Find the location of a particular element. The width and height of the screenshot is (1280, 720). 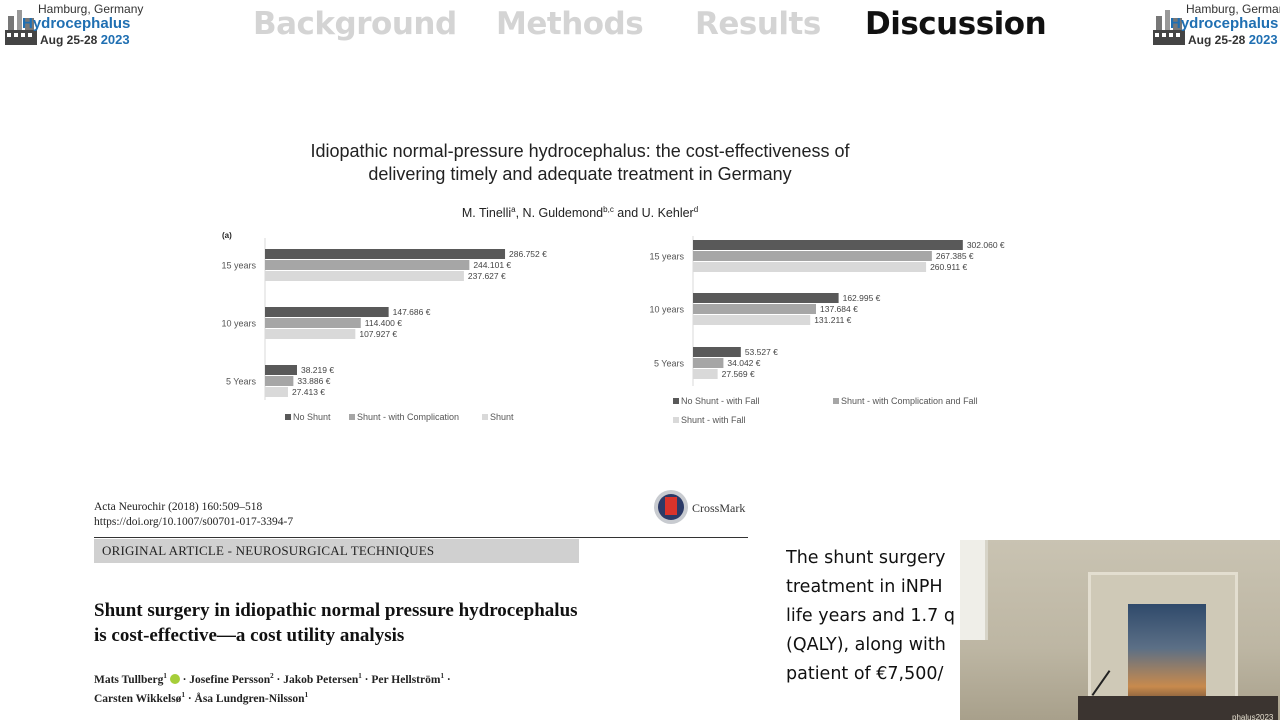

data-label: 267.385 € is located at coordinates (955, 256).